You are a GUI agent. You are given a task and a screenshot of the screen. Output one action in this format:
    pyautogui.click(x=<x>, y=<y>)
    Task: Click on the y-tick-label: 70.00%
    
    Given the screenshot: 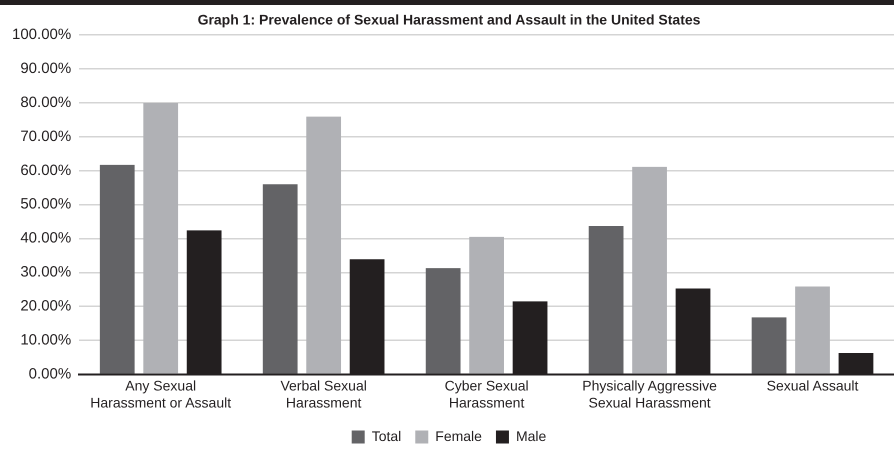 What is the action you would take?
    pyautogui.click(x=46, y=136)
    